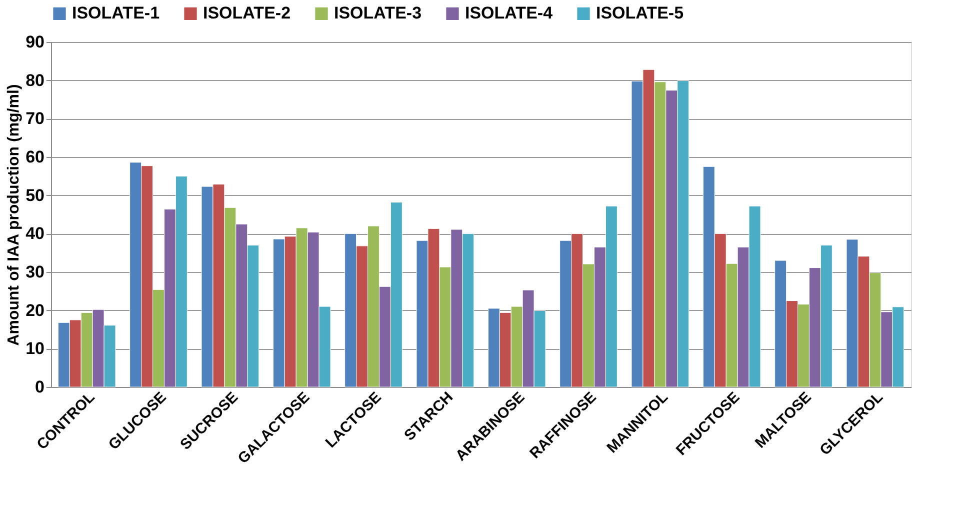  I want to click on y-tick-label: 40, so click(35, 234).